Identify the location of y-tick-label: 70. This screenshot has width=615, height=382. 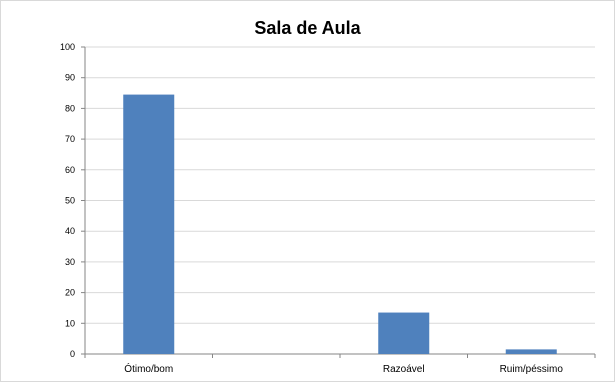
(70, 139).